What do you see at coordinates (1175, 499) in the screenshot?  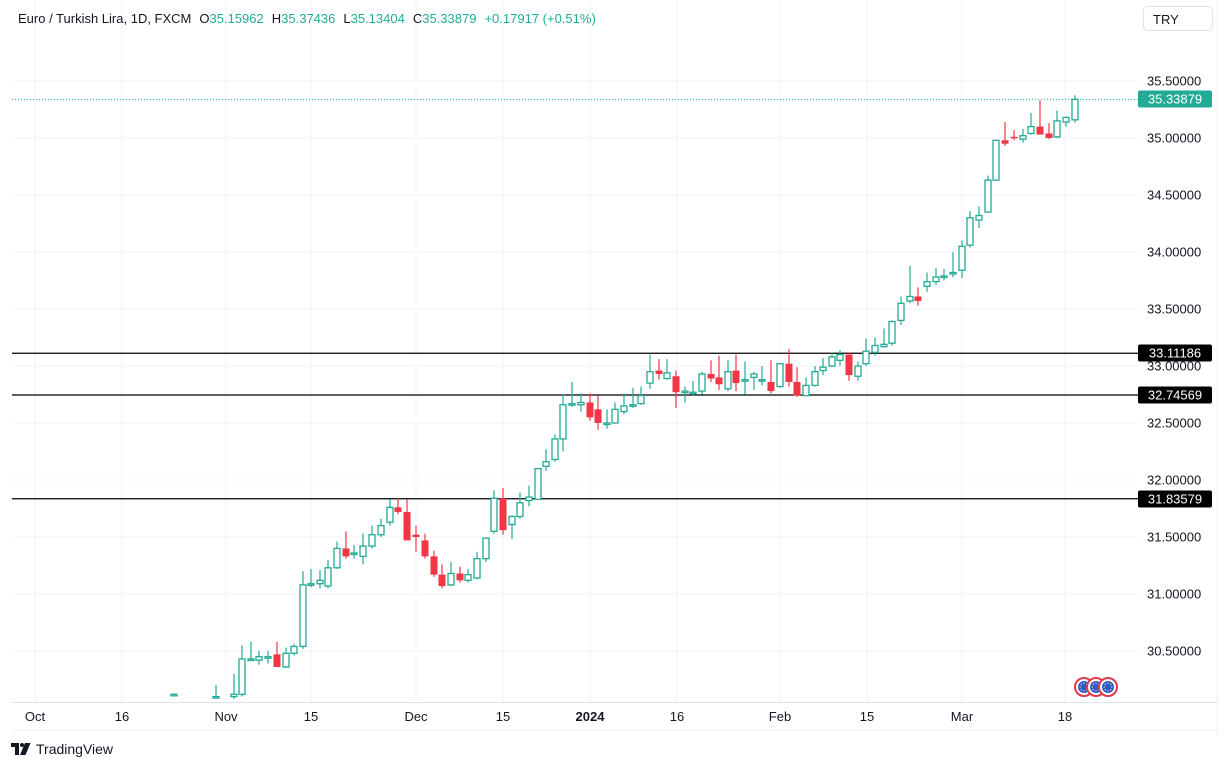 I see `level-price-badge: 31.83579` at bounding box center [1175, 499].